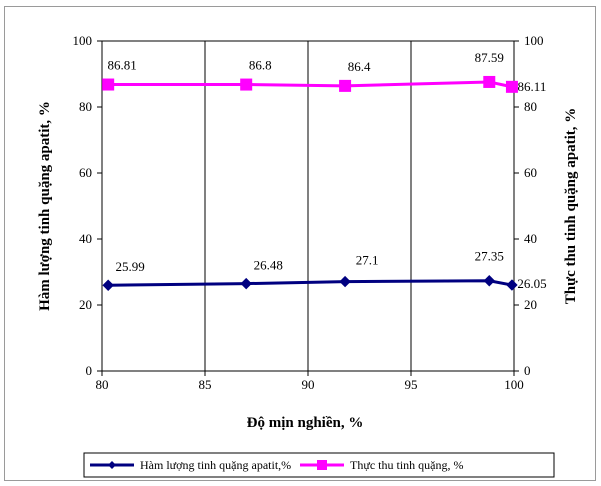  What do you see at coordinates (530, 106) in the screenshot?
I see `y-tick-label-right: 80` at bounding box center [530, 106].